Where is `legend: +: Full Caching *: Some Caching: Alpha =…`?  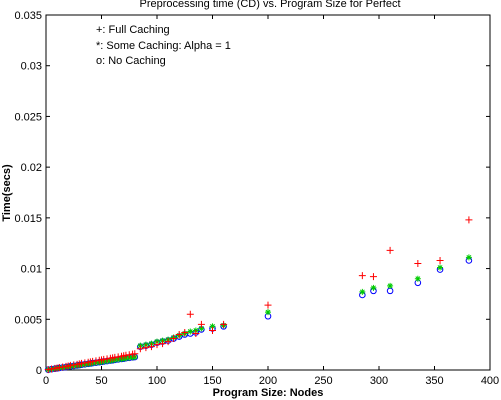 legend: +: Full Caching *: Some Caching: Alpha =… is located at coordinates (163, 45).